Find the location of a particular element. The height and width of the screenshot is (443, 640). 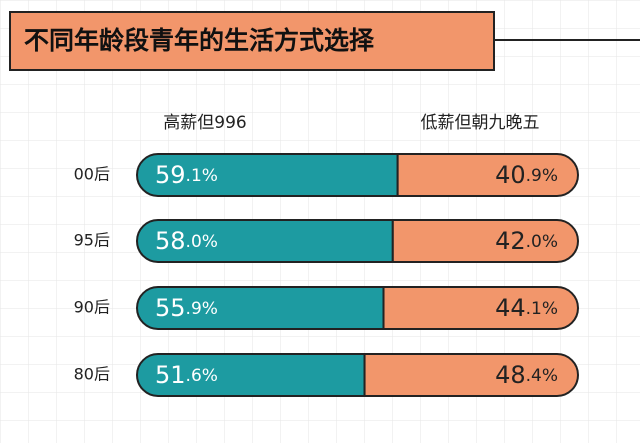

chart-title: 不同年龄段青年的生活方式选择 is located at coordinates (199, 40).